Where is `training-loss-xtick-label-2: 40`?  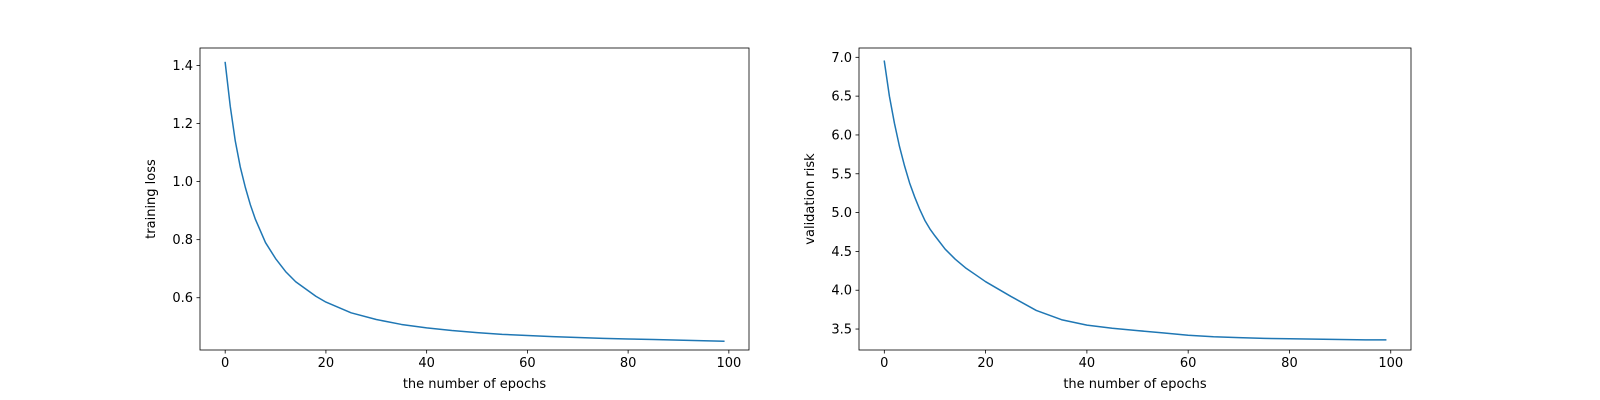
training-loss-xtick-label-2: 40 is located at coordinates (426, 363).